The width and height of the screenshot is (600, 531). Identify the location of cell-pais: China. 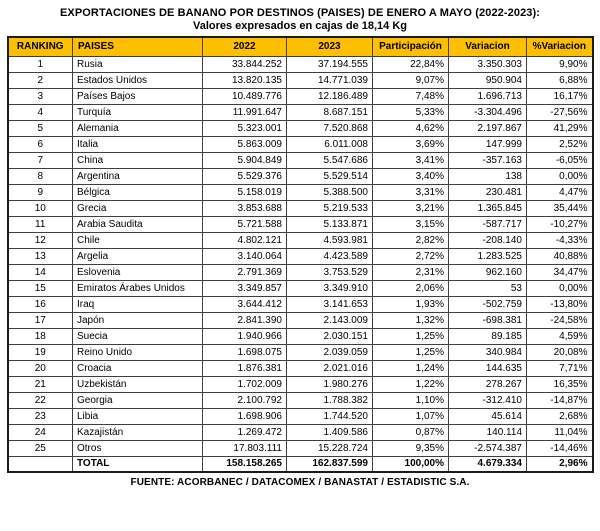
(137, 160).